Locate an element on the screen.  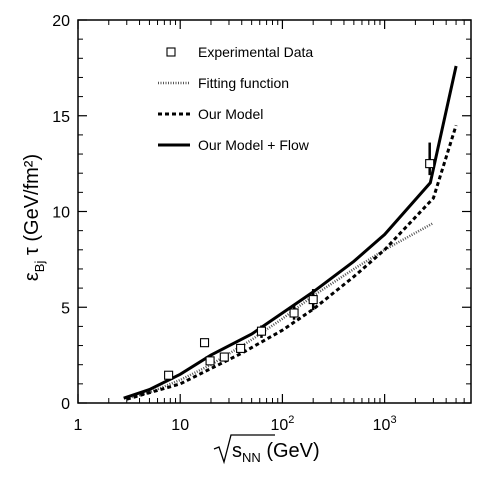
x-axis-label-text: sNN (GeV) is located at coordinates (276, 452).